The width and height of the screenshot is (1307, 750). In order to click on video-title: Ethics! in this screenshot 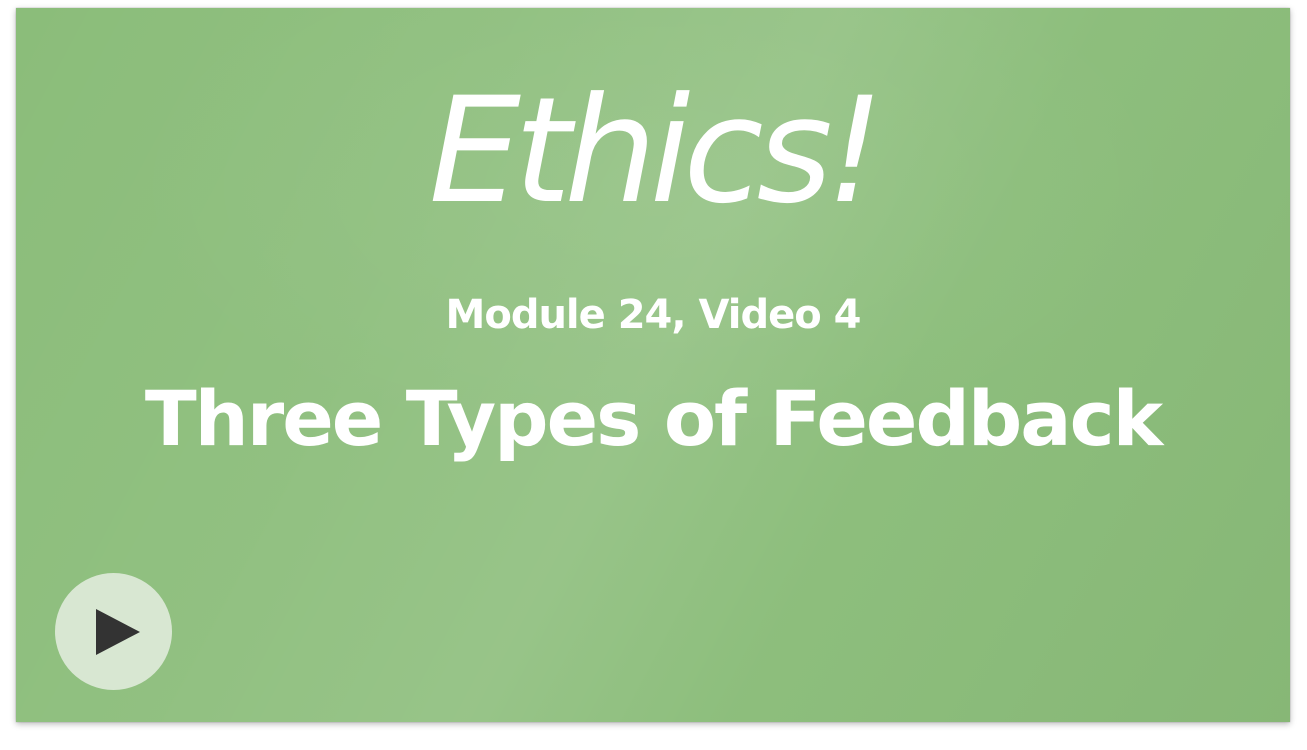, I will do `click(656, 151)`.